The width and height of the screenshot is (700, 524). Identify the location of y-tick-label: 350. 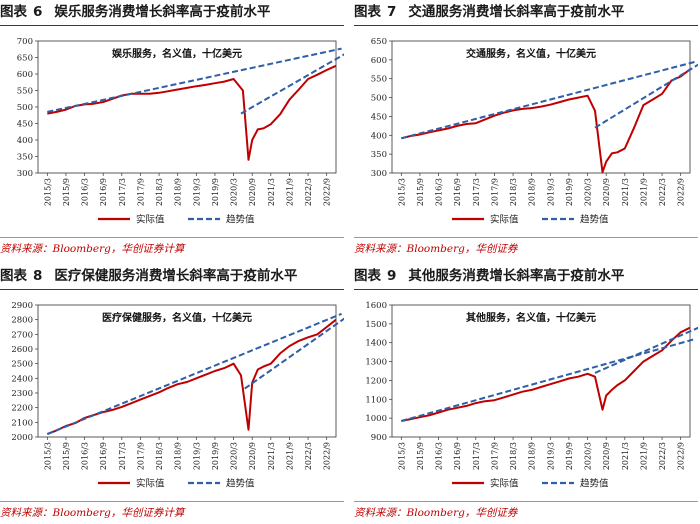
(25, 158).